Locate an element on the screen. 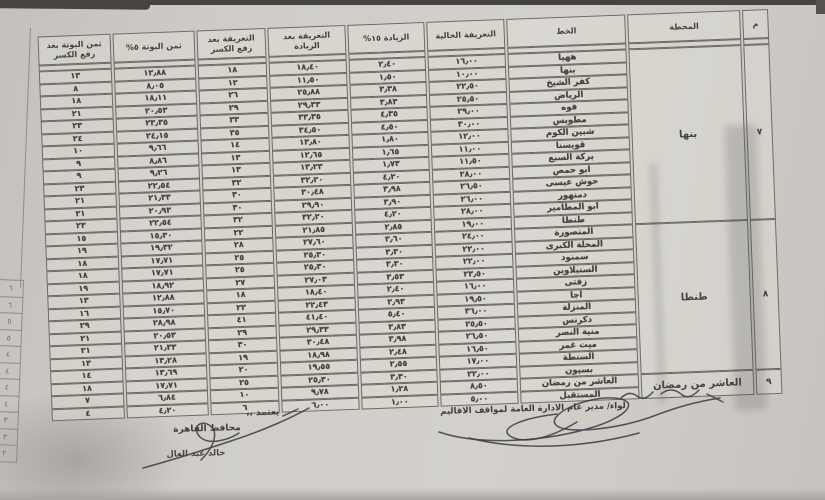  scan-edge-top is located at coordinates (412, 2).